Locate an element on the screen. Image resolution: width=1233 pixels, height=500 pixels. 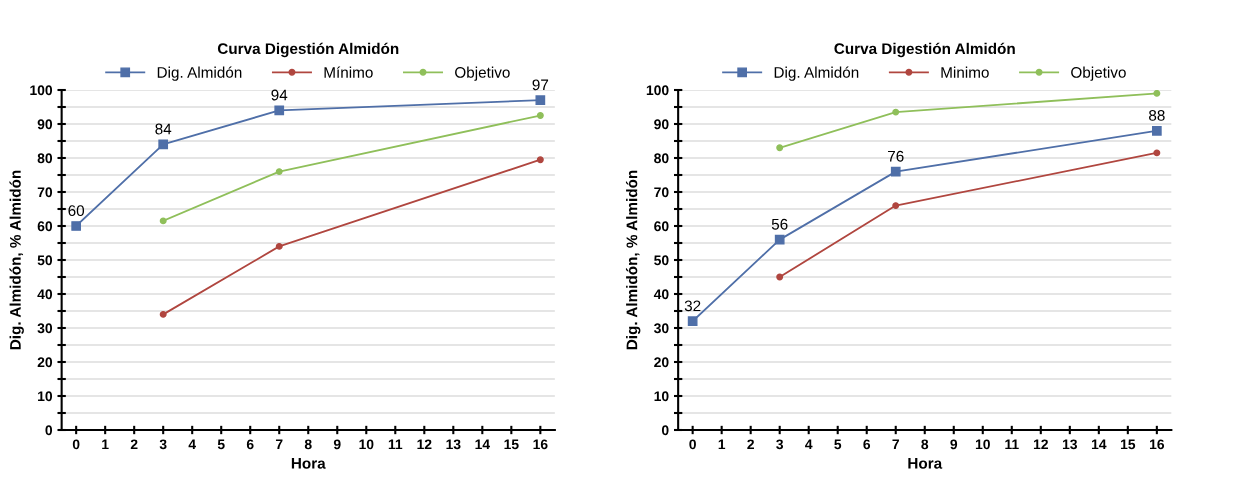
data-label: 60 is located at coordinates (76, 211).